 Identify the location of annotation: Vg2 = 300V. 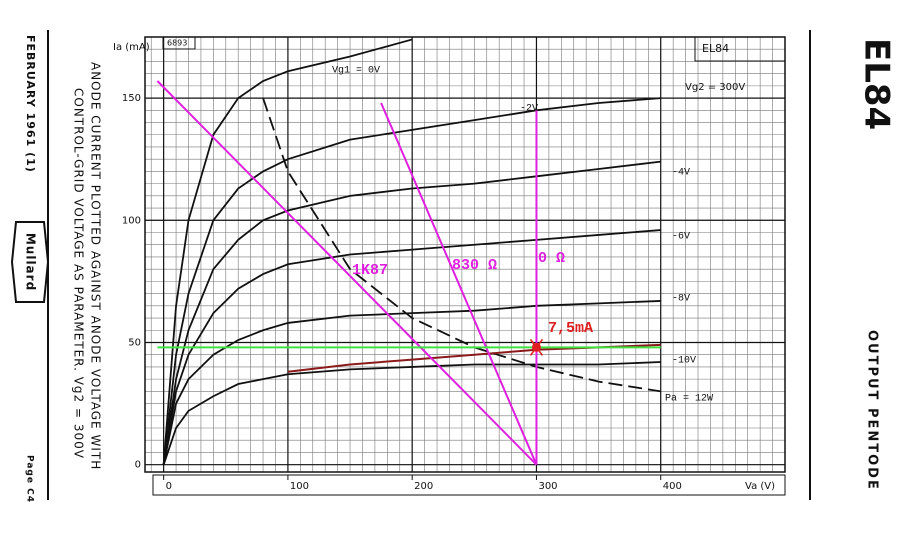
(715, 87).